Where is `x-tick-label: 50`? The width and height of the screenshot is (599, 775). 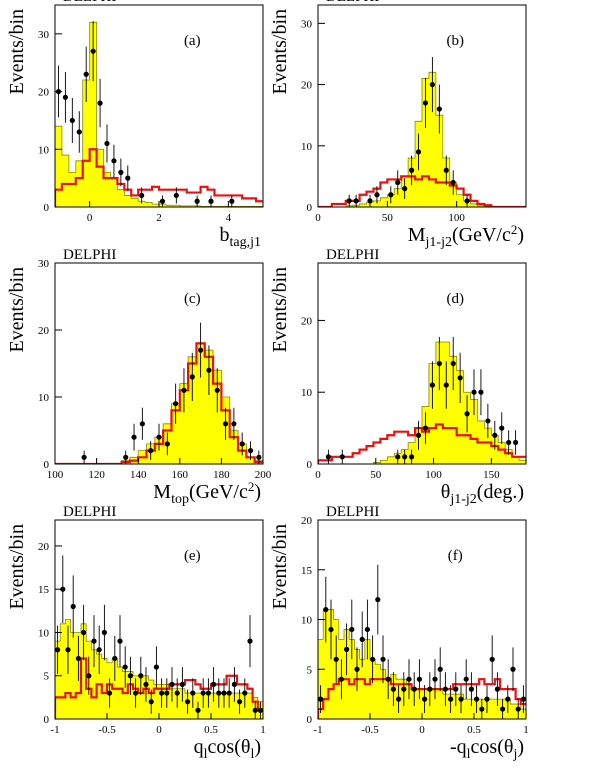
x-tick-label: 50 is located at coordinates (388, 218).